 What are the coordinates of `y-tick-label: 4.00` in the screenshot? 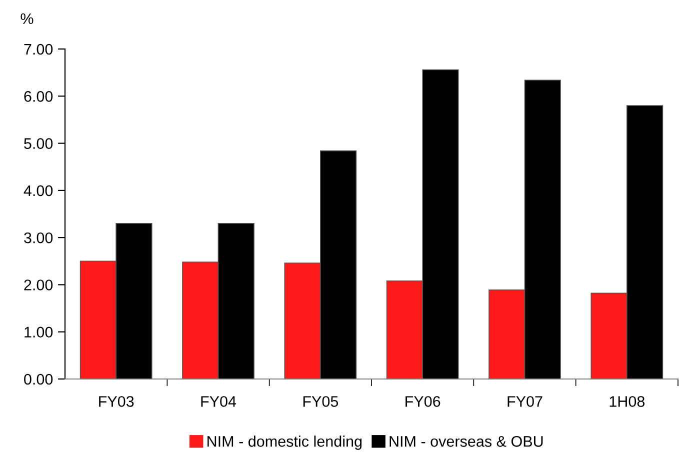 It's located at (38, 190).